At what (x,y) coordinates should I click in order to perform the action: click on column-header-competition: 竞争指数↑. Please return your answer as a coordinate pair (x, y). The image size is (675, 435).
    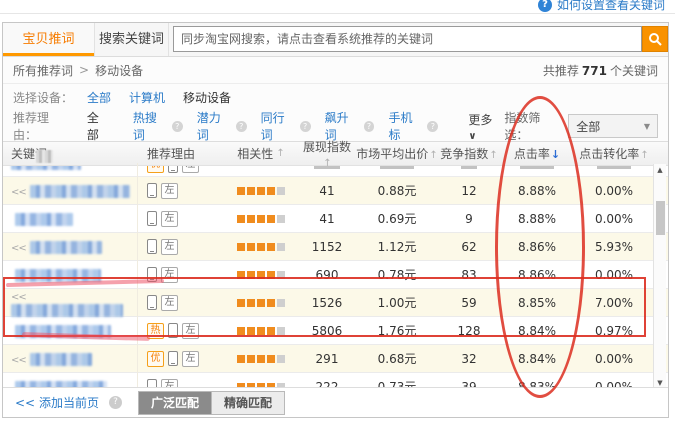
    Looking at the image, I should click on (469, 154).